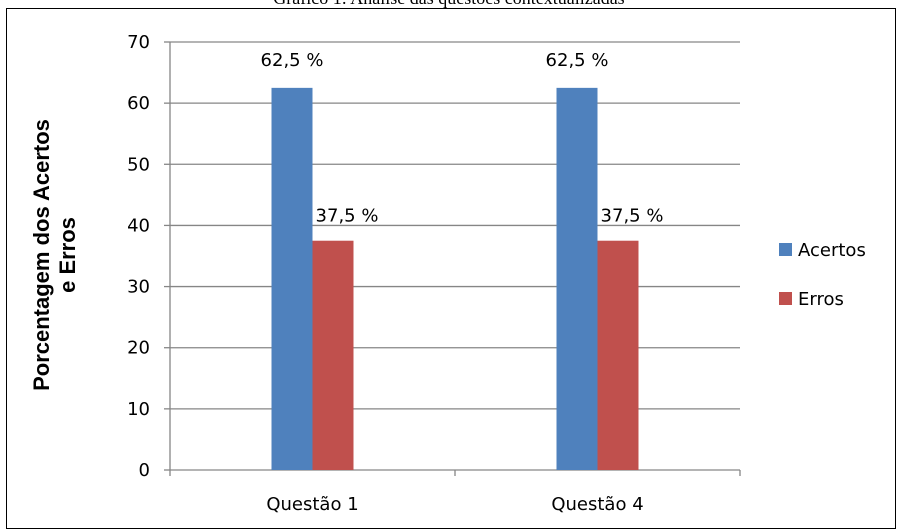 This screenshot has width=898, height=529. What do you see at coordinates (144, 470) in the screenshot?
I see `y-tick-label-0: 0` at bounding box center [144, 470].